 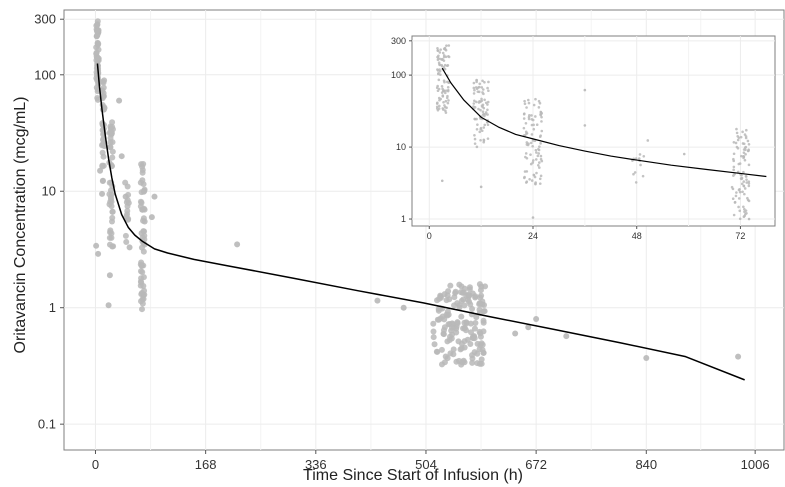 What do you see at coordinates (49, 191) in the screenshot?
I see `y-tick-label: 10` at bounding box center [49, 191].